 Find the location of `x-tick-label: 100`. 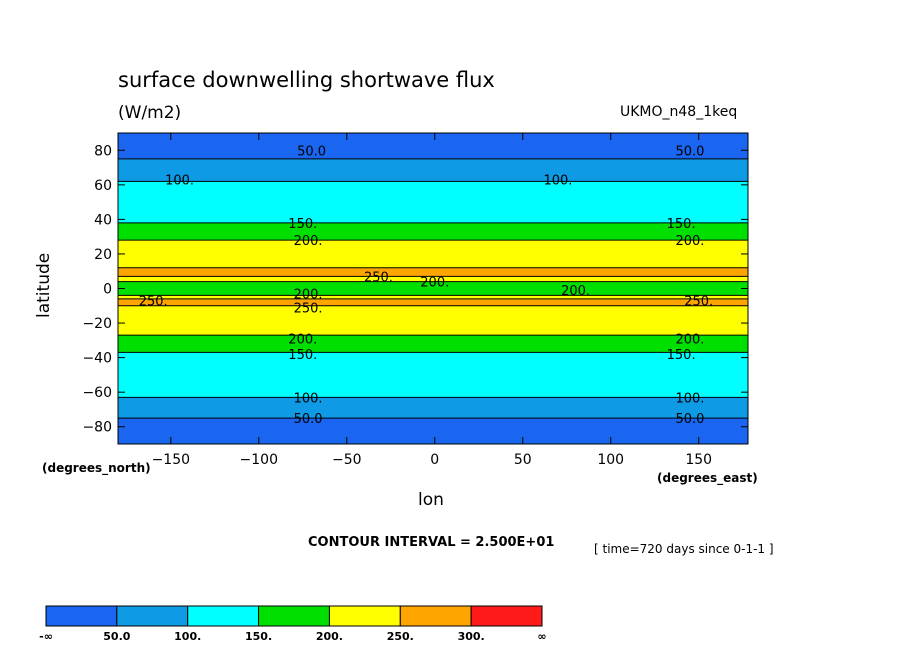

x-tick-label: 100 is located at coordinates (610, 460).